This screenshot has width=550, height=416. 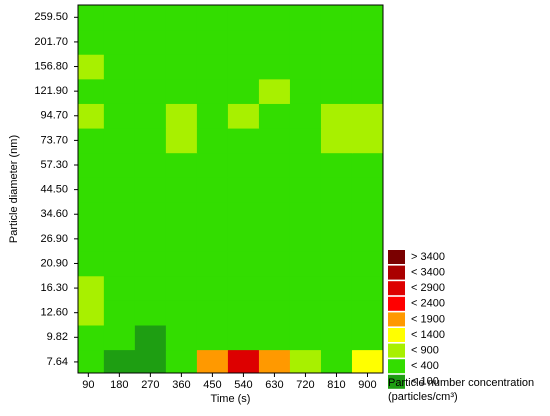 What do you see at coordinates (57, 337) in the screenshot?
I see `y-tick-label: 9.82` at bounding box center [57, 337].